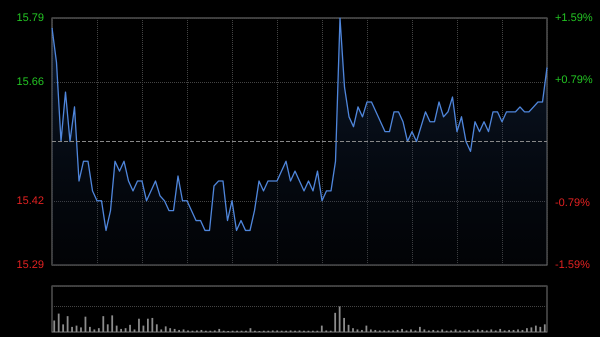 The width and height of the screenshot is (600, 337). What do you see at coordinates (30, 265) in the screenshot?
I see `y-tick-label: 15.29` at bounding box center [30, 265].